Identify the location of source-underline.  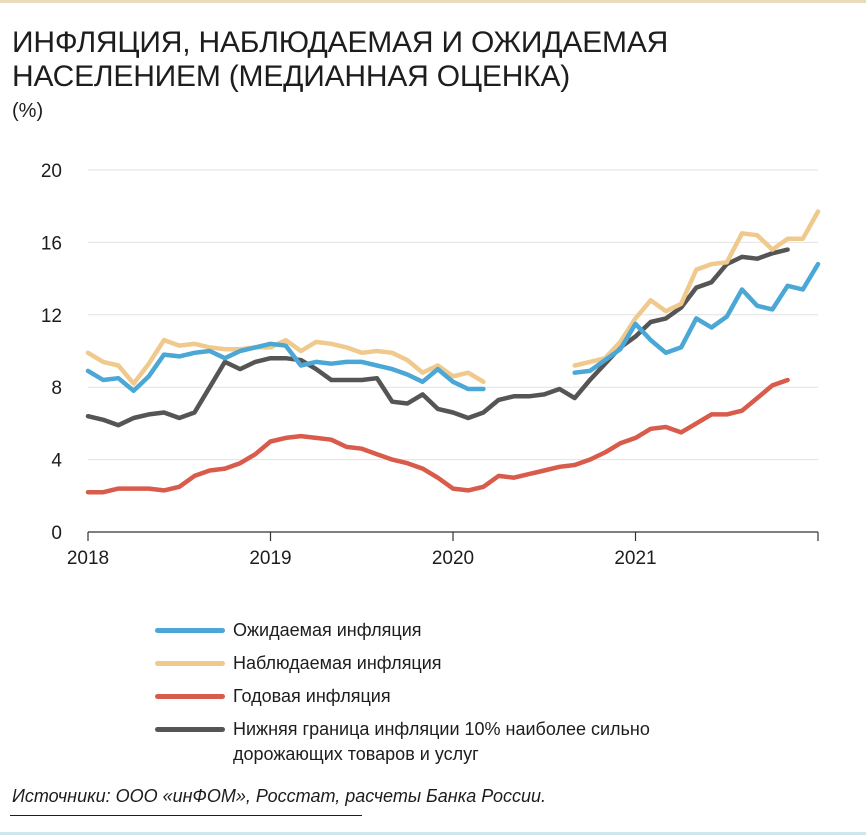
(186, 815).